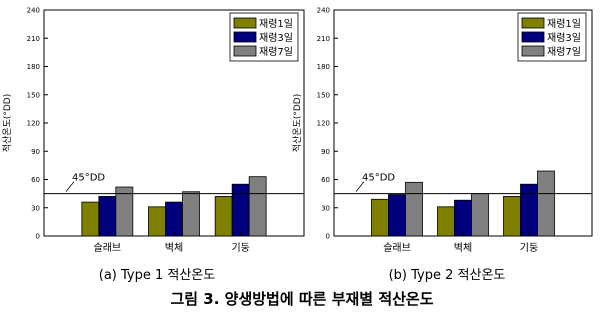 The height and width of the screenshot is (321, 604). What do you see at coordinates (447, 275) in the screenshot?
I see `caption-b: (b) Type 2 적산온도` at bounding box center [447, 275].